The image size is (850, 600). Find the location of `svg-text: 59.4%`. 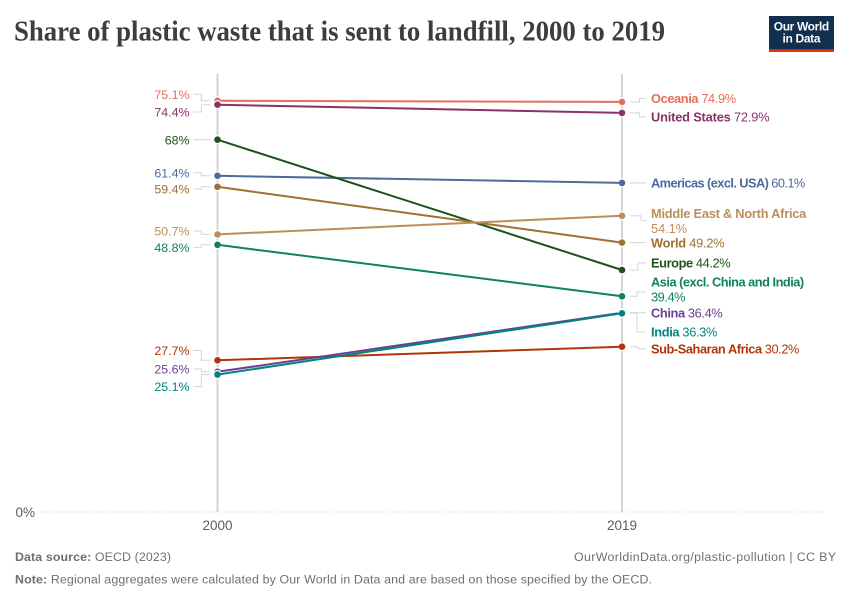

svg-text: 59.4% is located at coordinates (171, 190).